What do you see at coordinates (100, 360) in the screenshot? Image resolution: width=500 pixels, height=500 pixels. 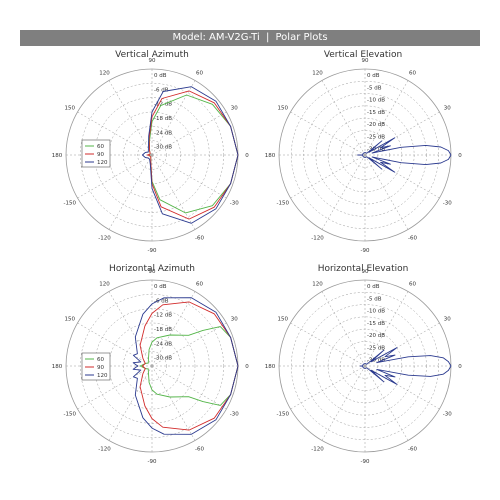 I see `legend-entry: 60` at bounding box center [100, 360].